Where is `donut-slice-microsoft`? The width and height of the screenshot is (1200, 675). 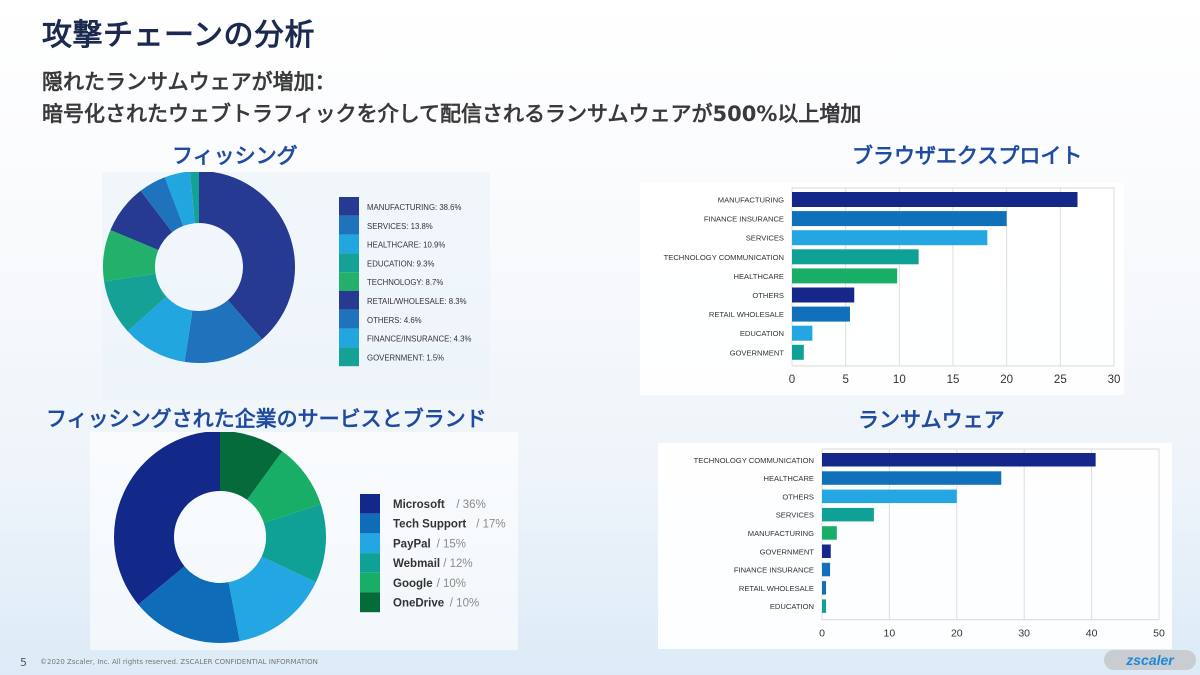
donut-slice-microsoft is located at coordinates (167, 518).